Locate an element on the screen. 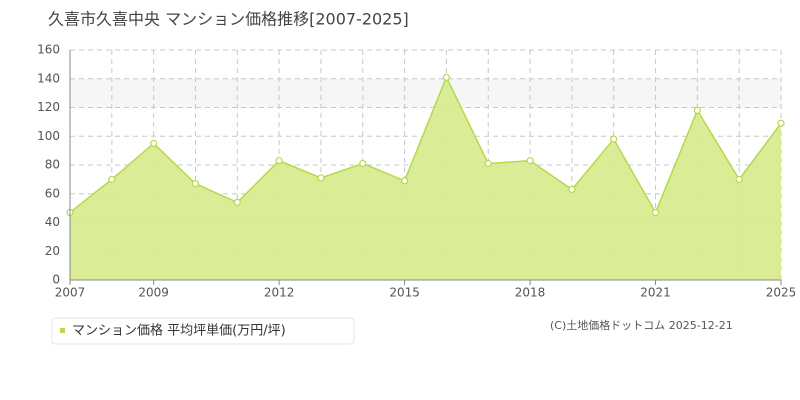 The image size is (800, 400). plot-band is located at coordinates (425, 93).